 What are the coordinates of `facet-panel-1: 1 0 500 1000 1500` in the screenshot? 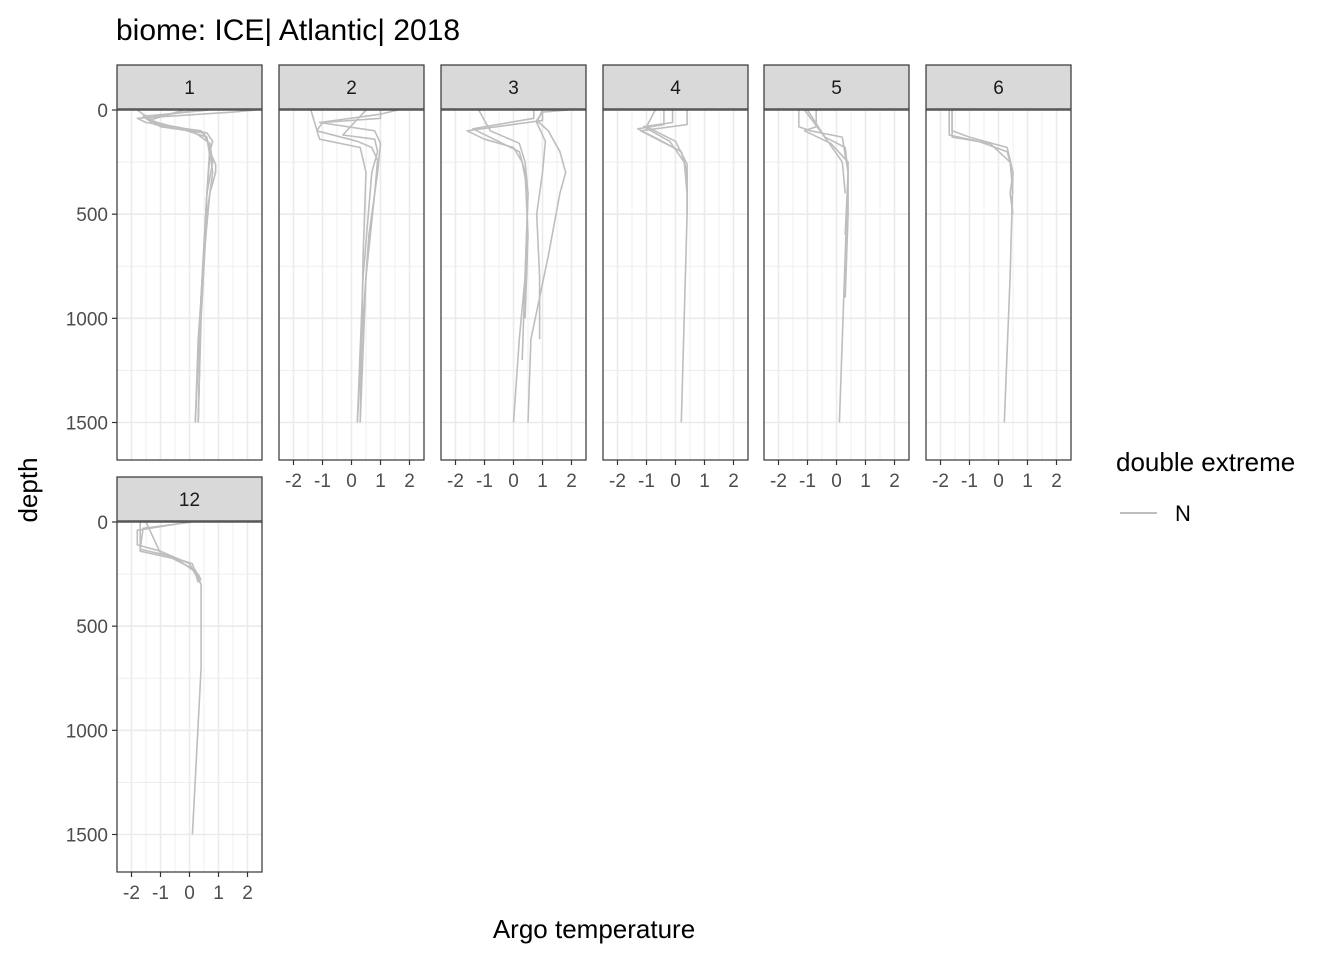 It's located at (164, 262).